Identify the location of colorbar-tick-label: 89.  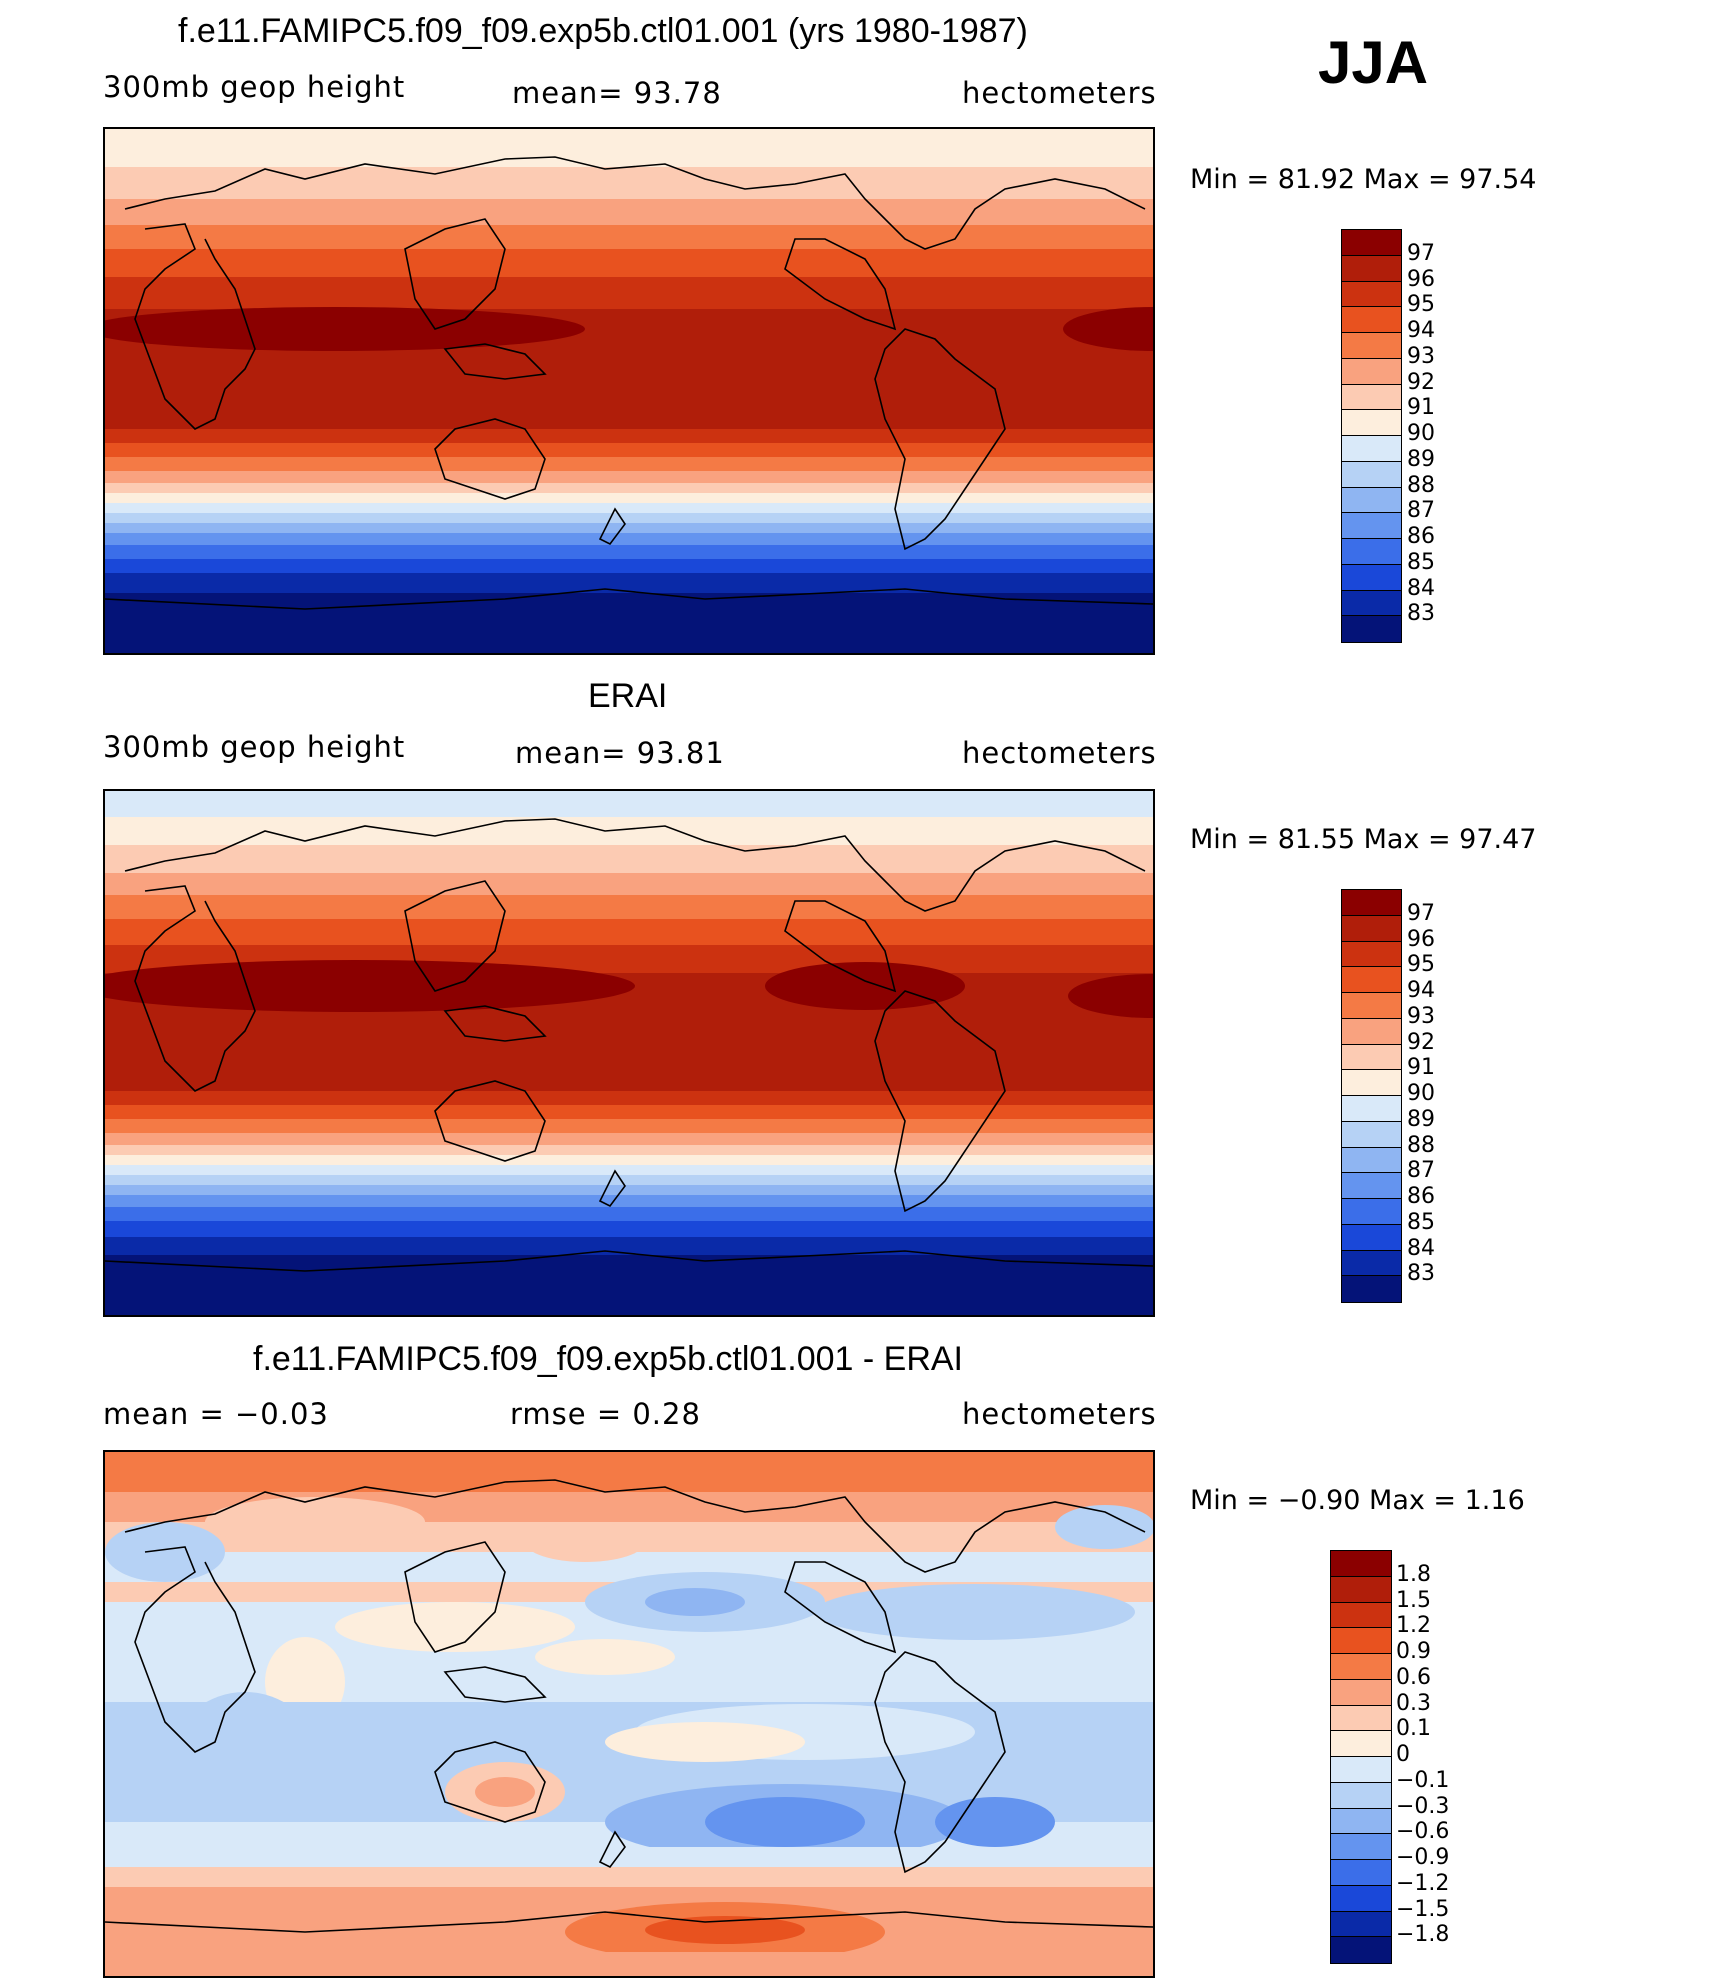
(1421, 459).